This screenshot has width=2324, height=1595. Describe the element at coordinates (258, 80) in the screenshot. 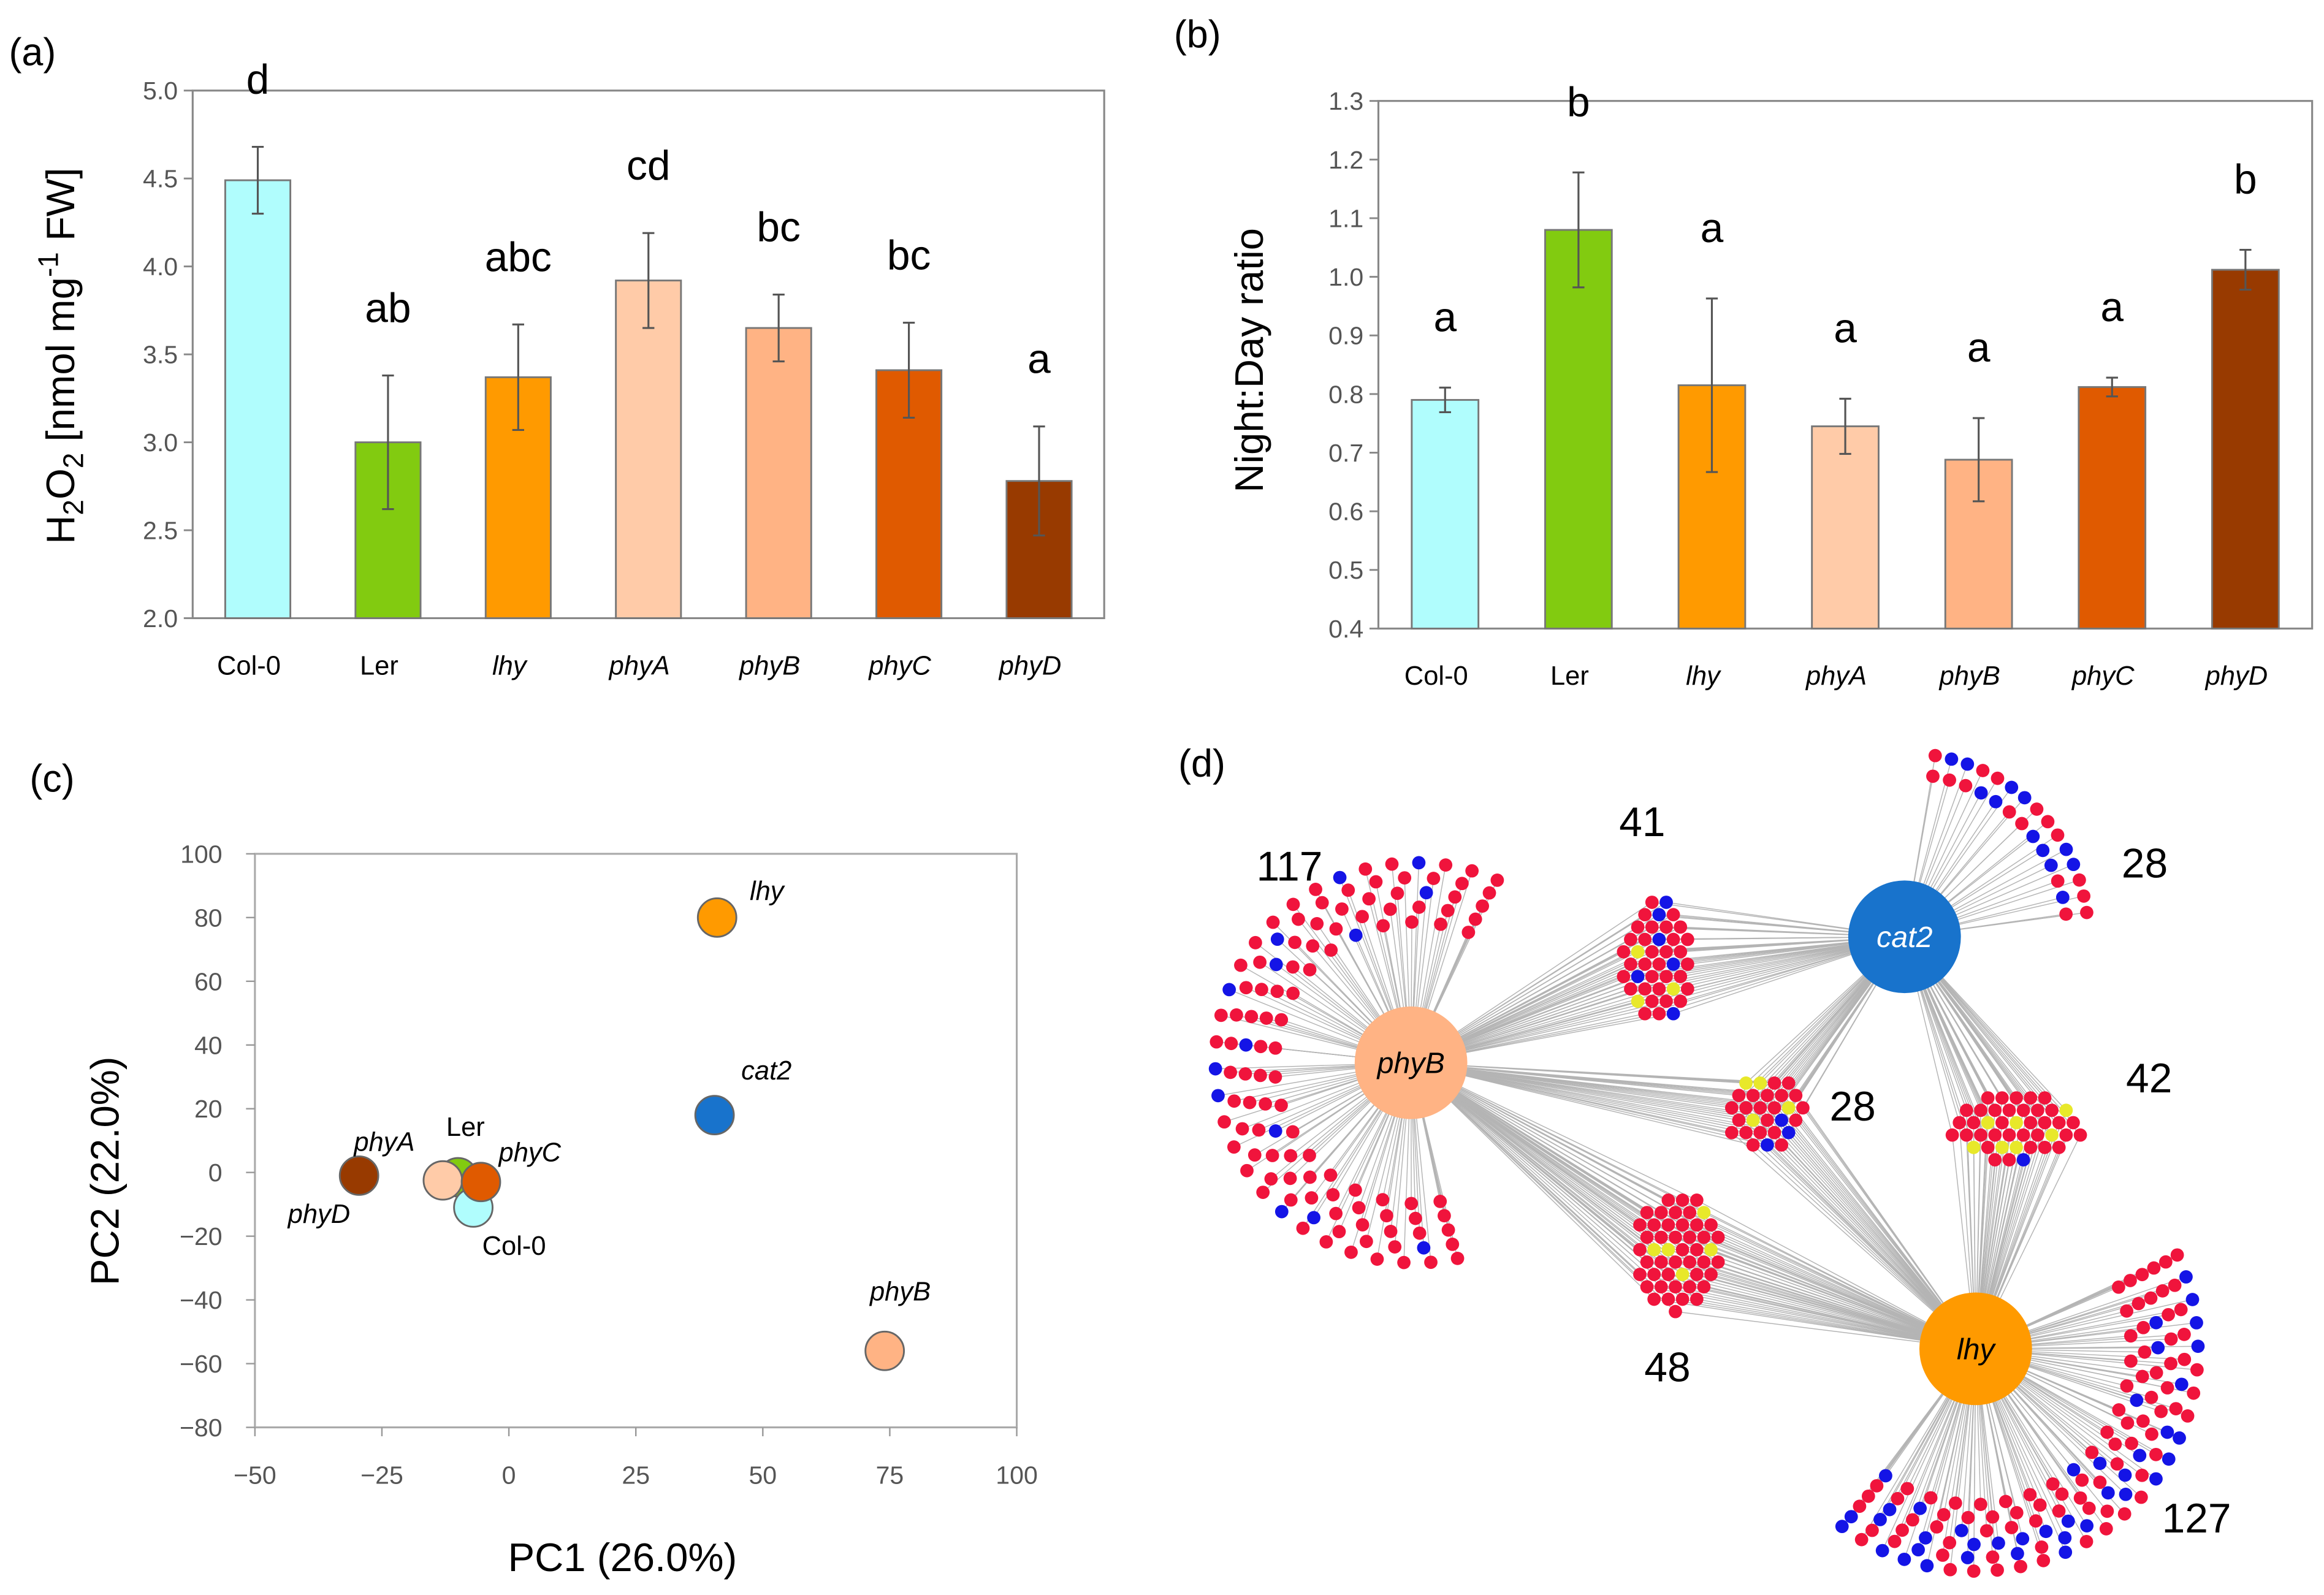

I see `significance-letter: d` at that location.